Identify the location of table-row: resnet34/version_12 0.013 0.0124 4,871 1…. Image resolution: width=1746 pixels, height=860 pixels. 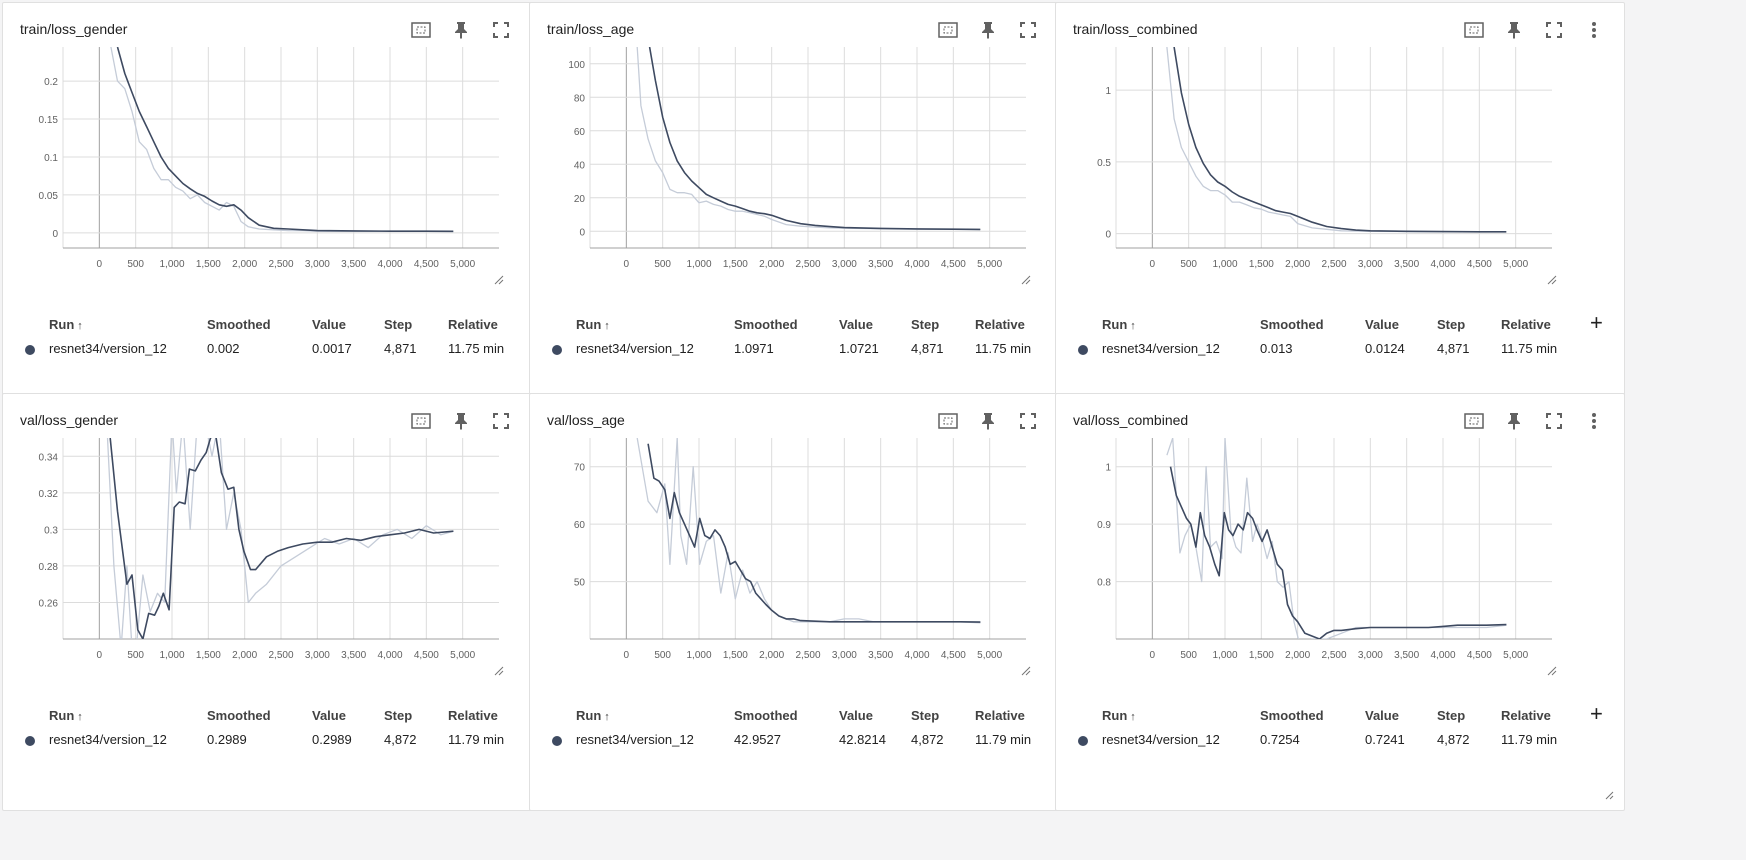
(1340, 349).